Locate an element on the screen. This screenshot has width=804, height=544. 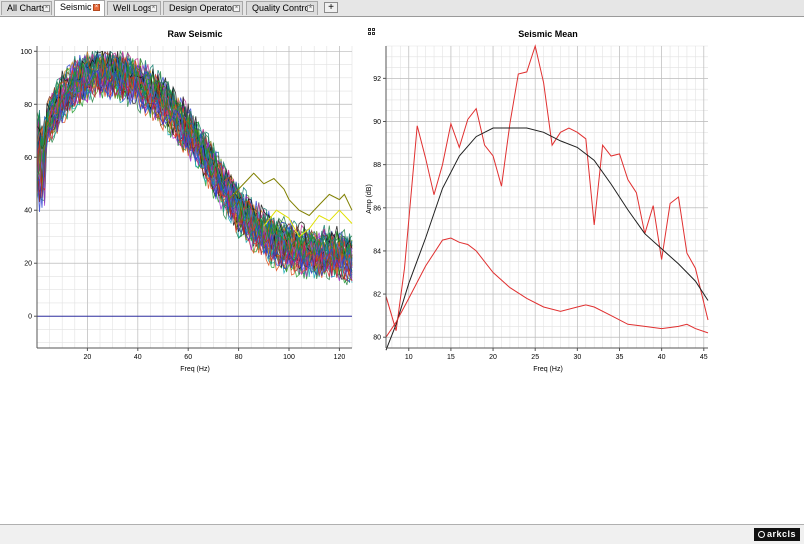
y-tick-label: 60 is located at coordinates (28, 158).